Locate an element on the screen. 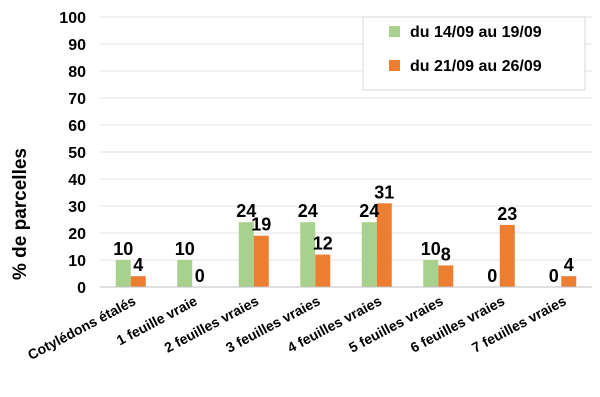 This screenshot has width=600, height=397. data-label: 31 is located at coordinates (384, 192).